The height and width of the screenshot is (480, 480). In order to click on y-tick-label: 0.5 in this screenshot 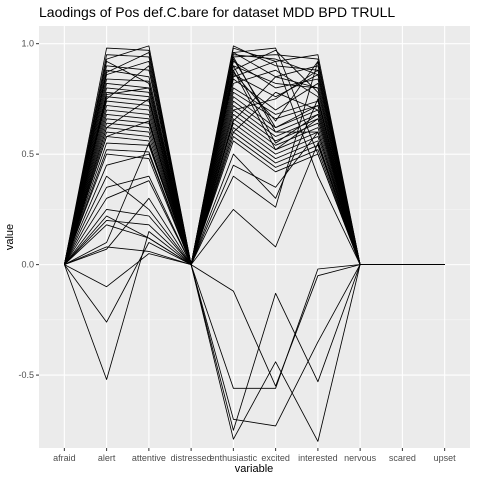, I will do `click(27, 154)`.